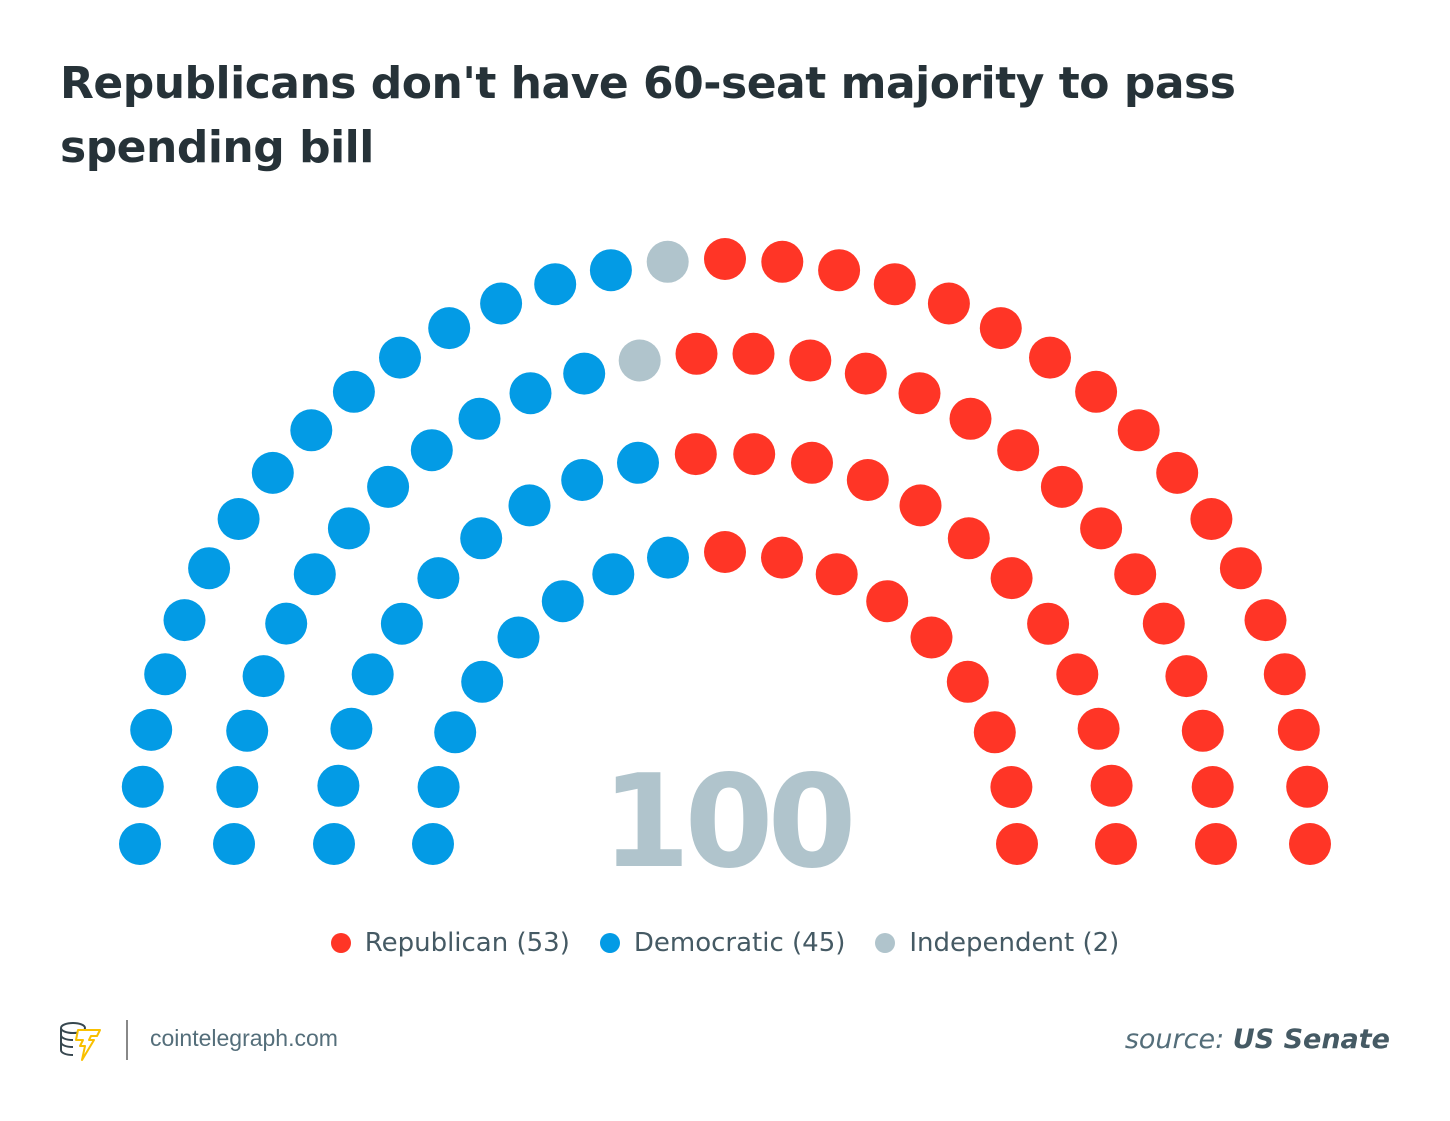 Image resolution: width=1450 pixels, height=1121 pixels. Describe the element at coordinates (127, 1040) in the screenshot. I see `footer-divider` at that location.